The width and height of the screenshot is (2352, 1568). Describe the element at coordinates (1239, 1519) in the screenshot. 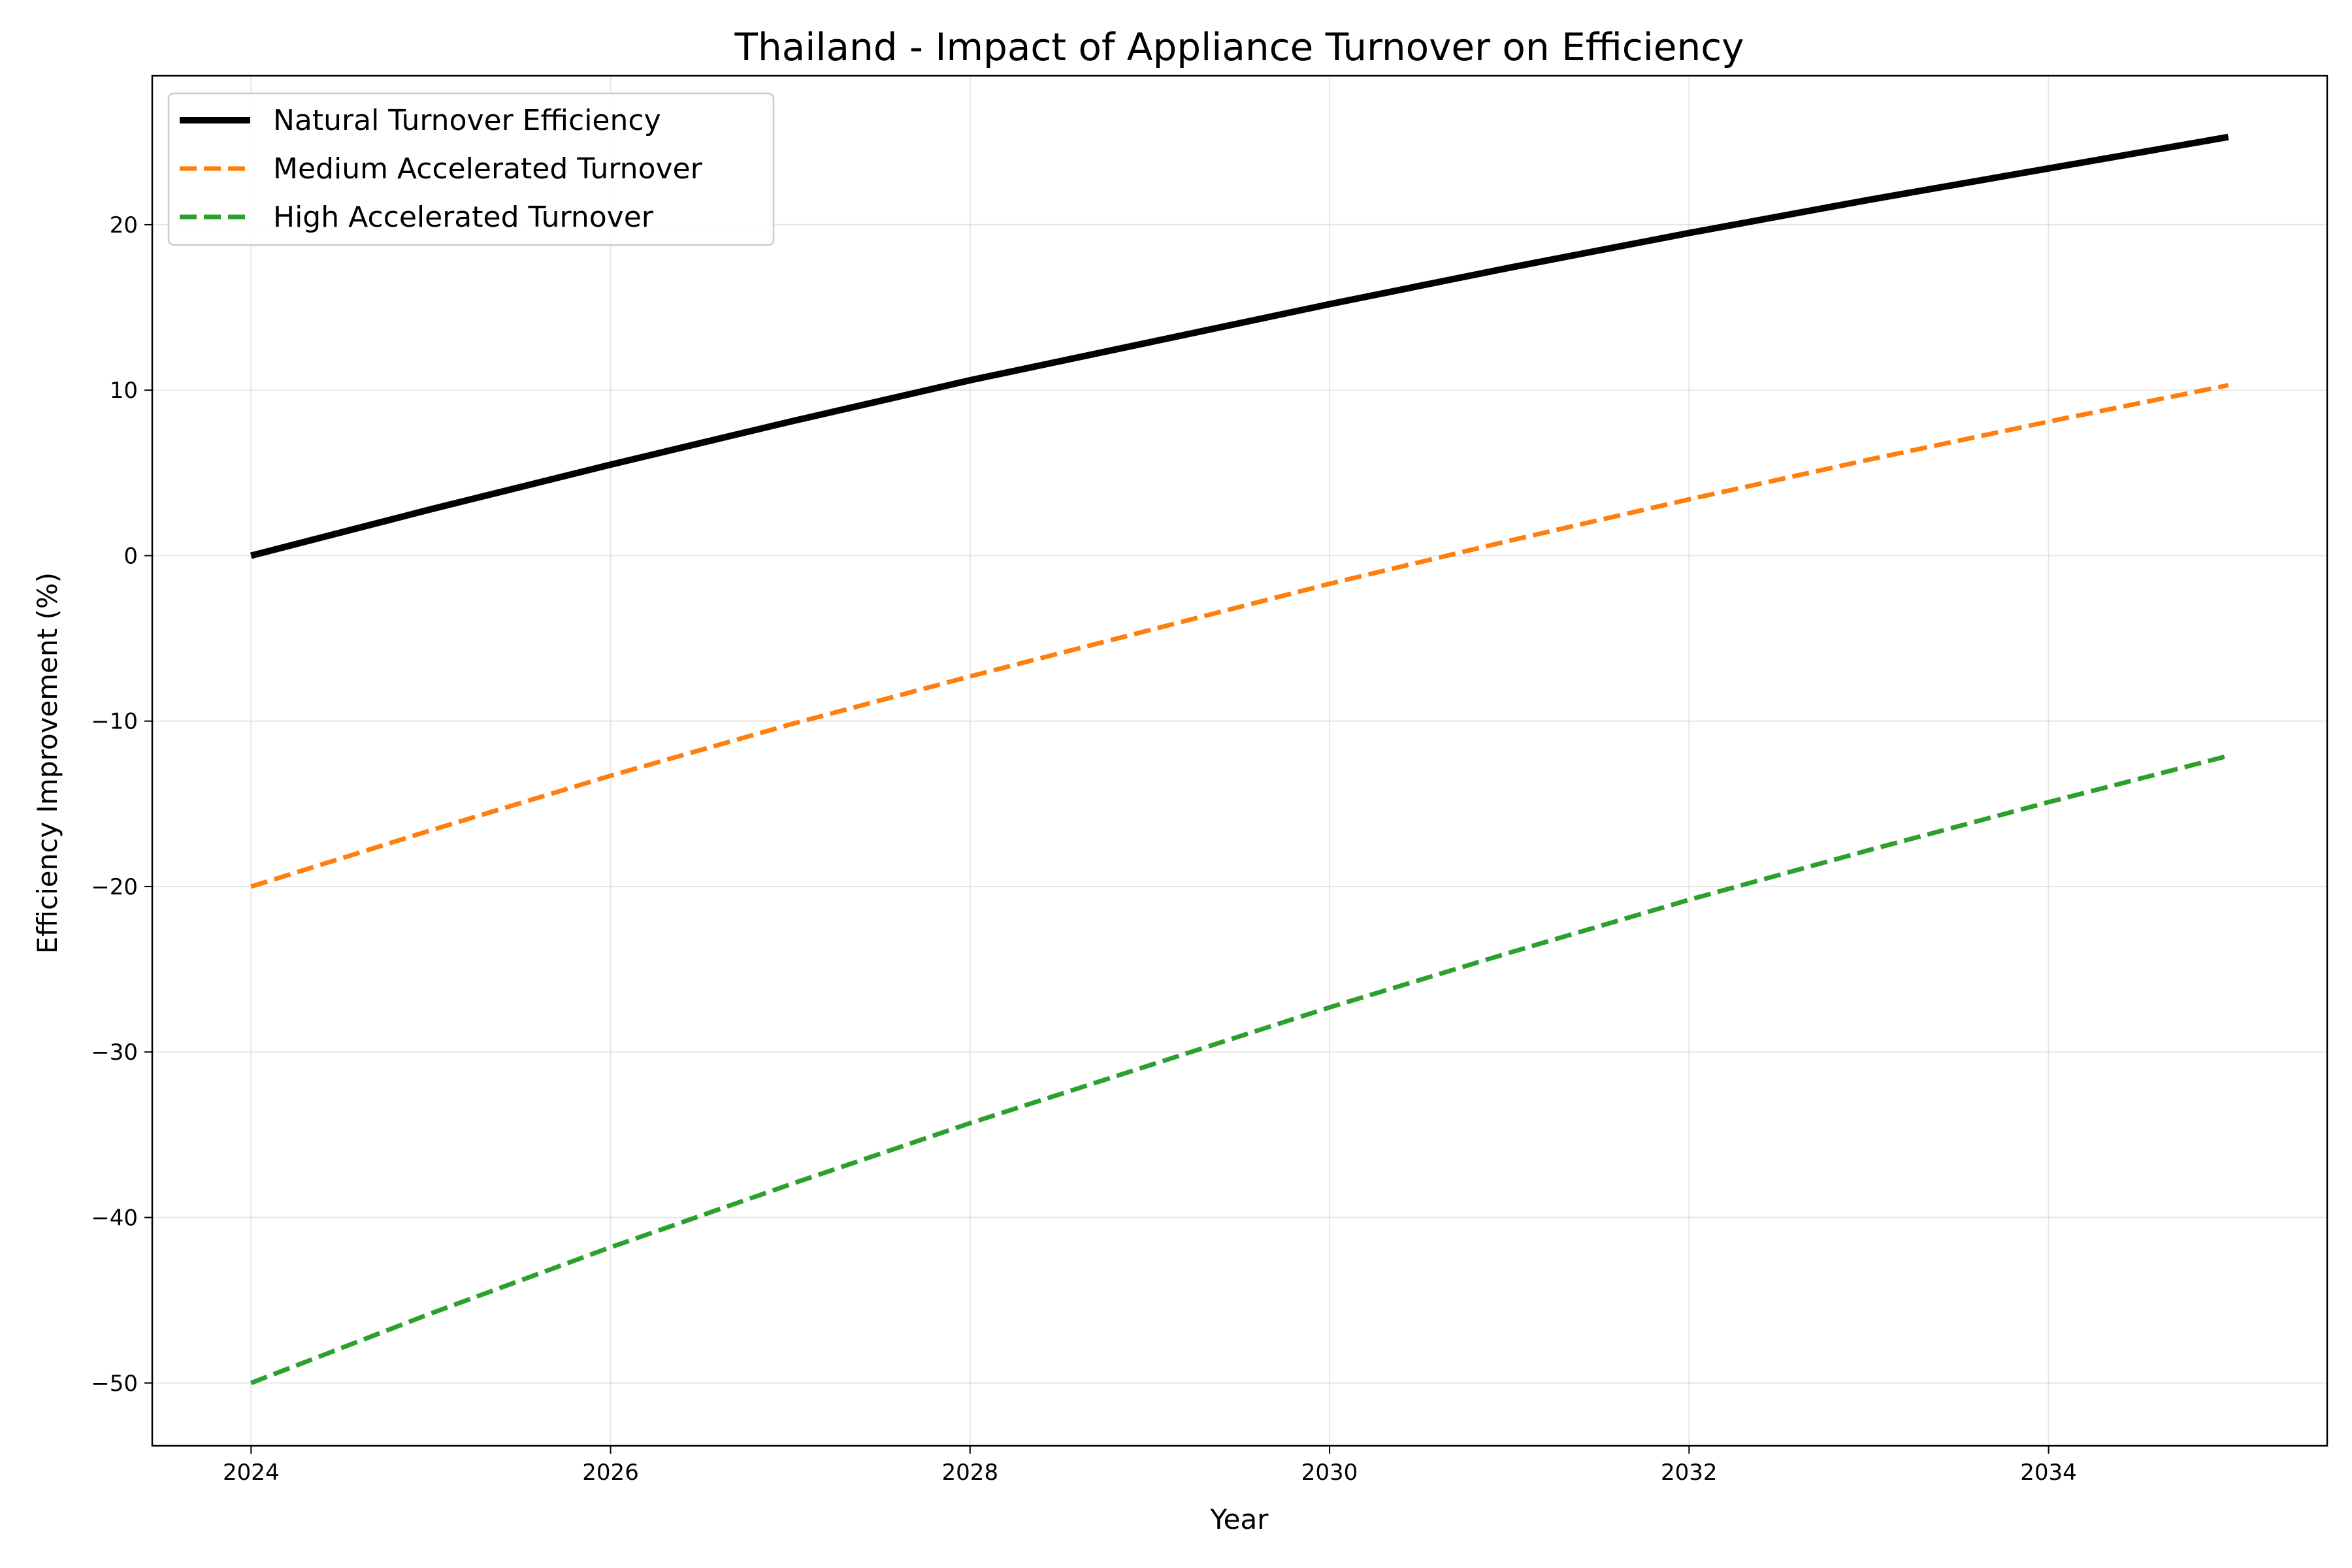

I see `x-axis-title: Year` at that location.